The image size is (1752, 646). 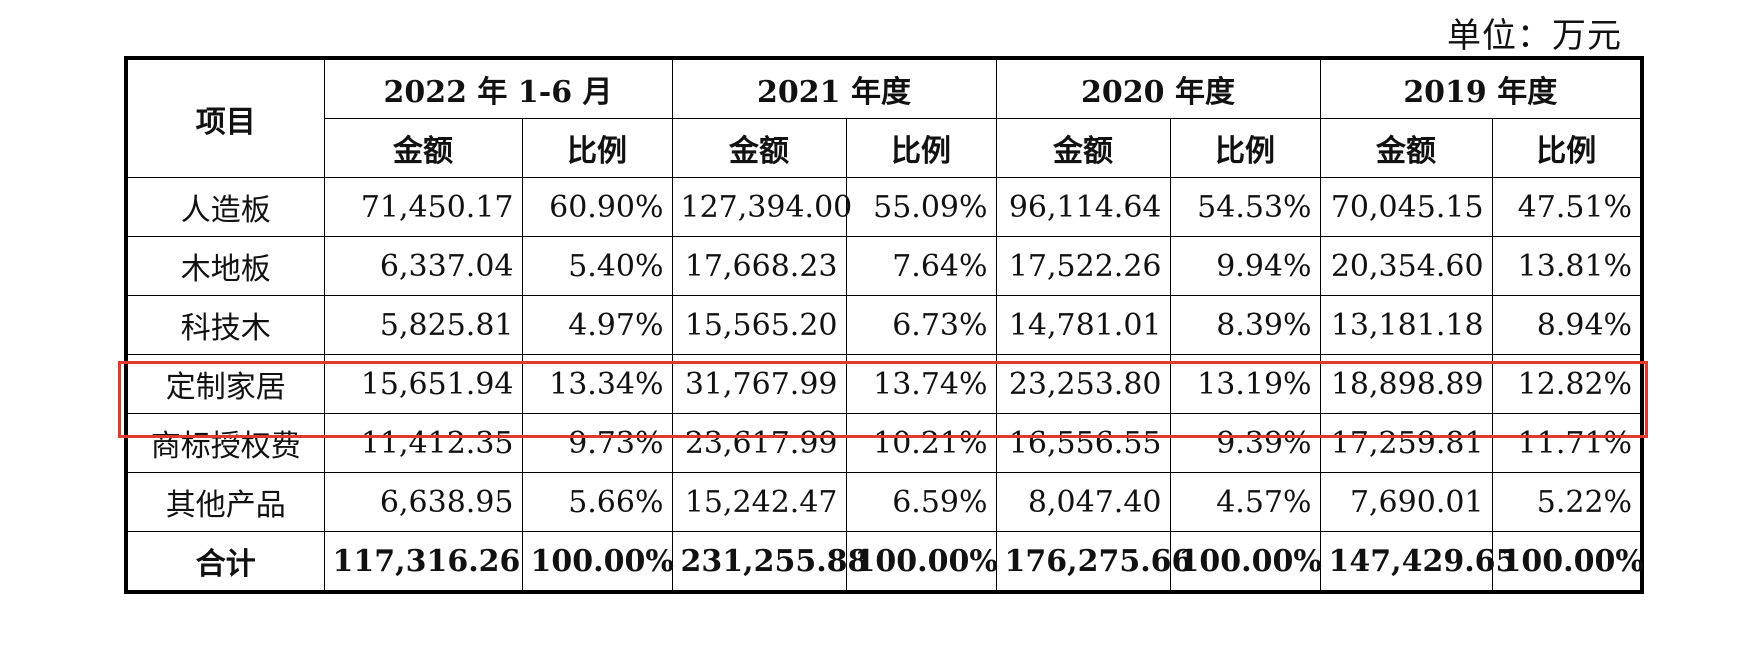 What do you see at coordinates (597, 502) in the screenshot?
I see `ratio-cell: 5.66%` at bounding box center [597, 502].